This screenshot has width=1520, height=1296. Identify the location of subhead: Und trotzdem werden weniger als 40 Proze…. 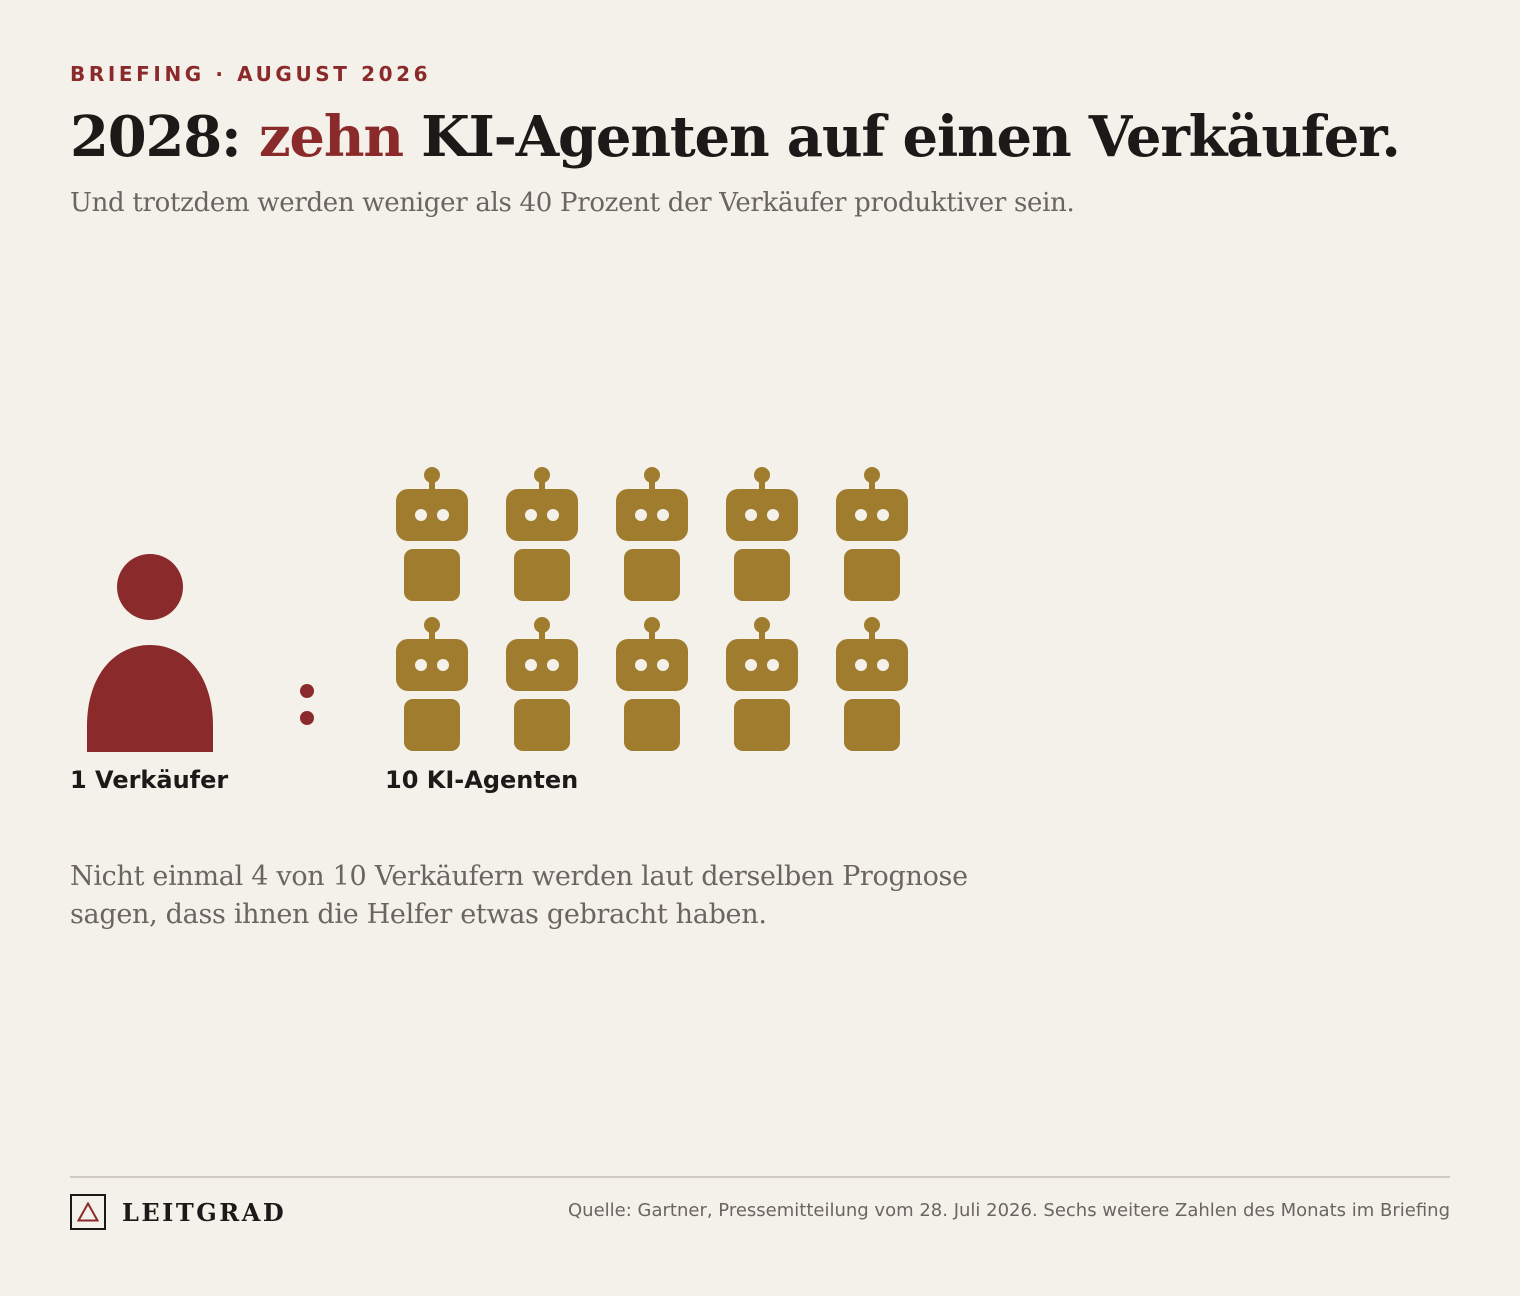
(572, 203).